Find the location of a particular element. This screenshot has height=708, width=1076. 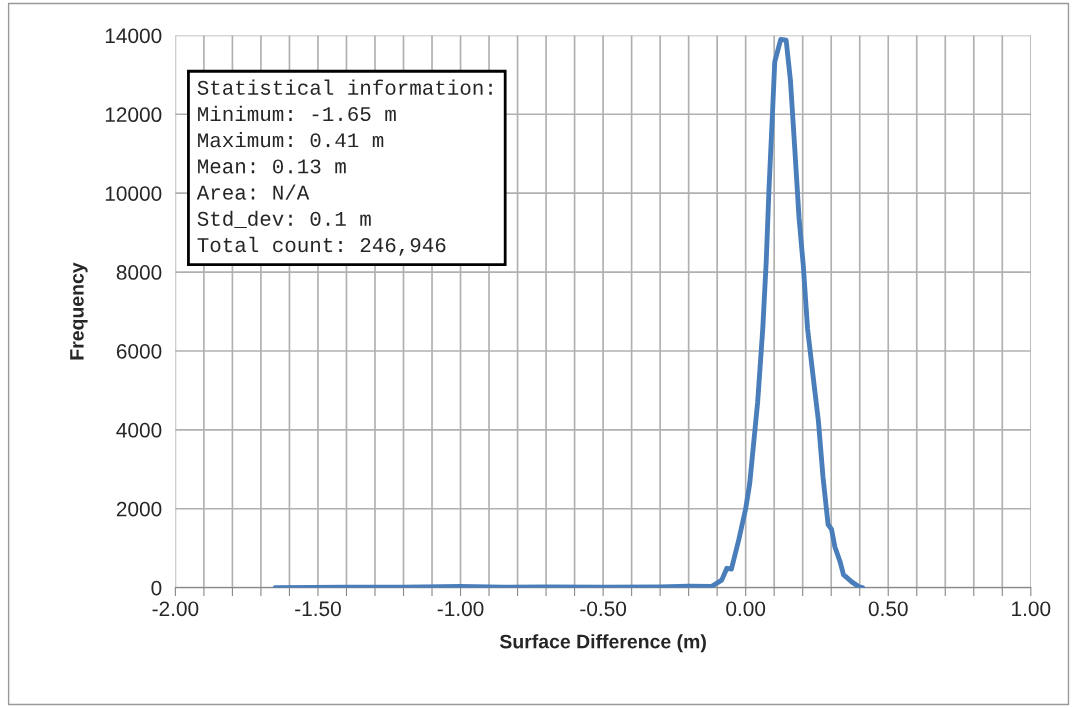

x-tick-label: -1.50 is located at coordinates (318, 609).